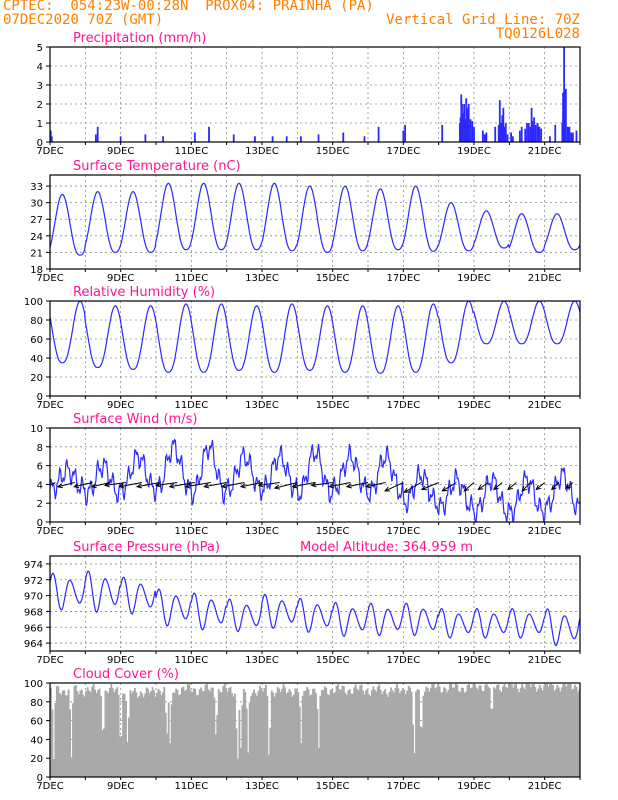  What do you see at coordinates (33, 565) in the screenshot?
I see `y-tick-label: 974` at bounding box center [33, 565].